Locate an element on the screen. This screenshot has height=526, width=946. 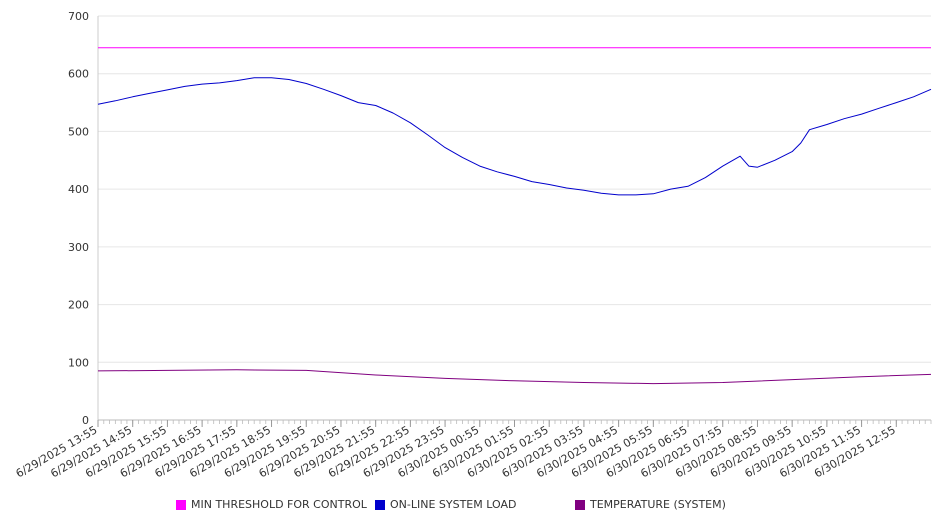
legend-swatch-min-threshold is located at coordinates (181, 504).